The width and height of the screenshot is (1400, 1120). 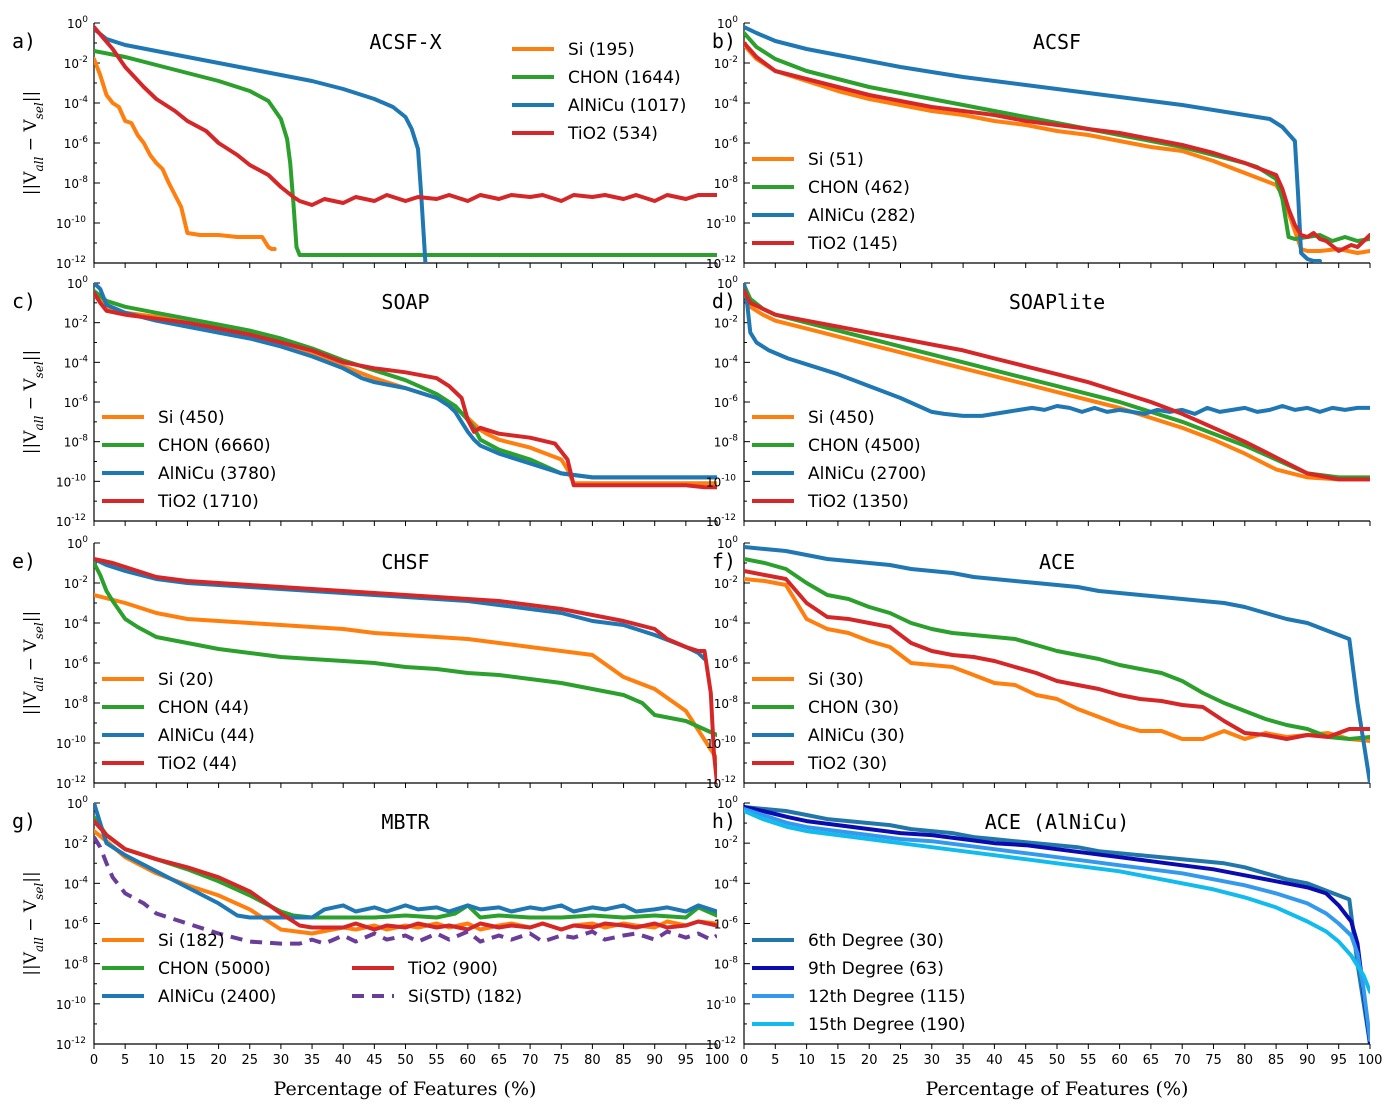 I want to click on legend-label: Si (195), so click(x=601, y=50).